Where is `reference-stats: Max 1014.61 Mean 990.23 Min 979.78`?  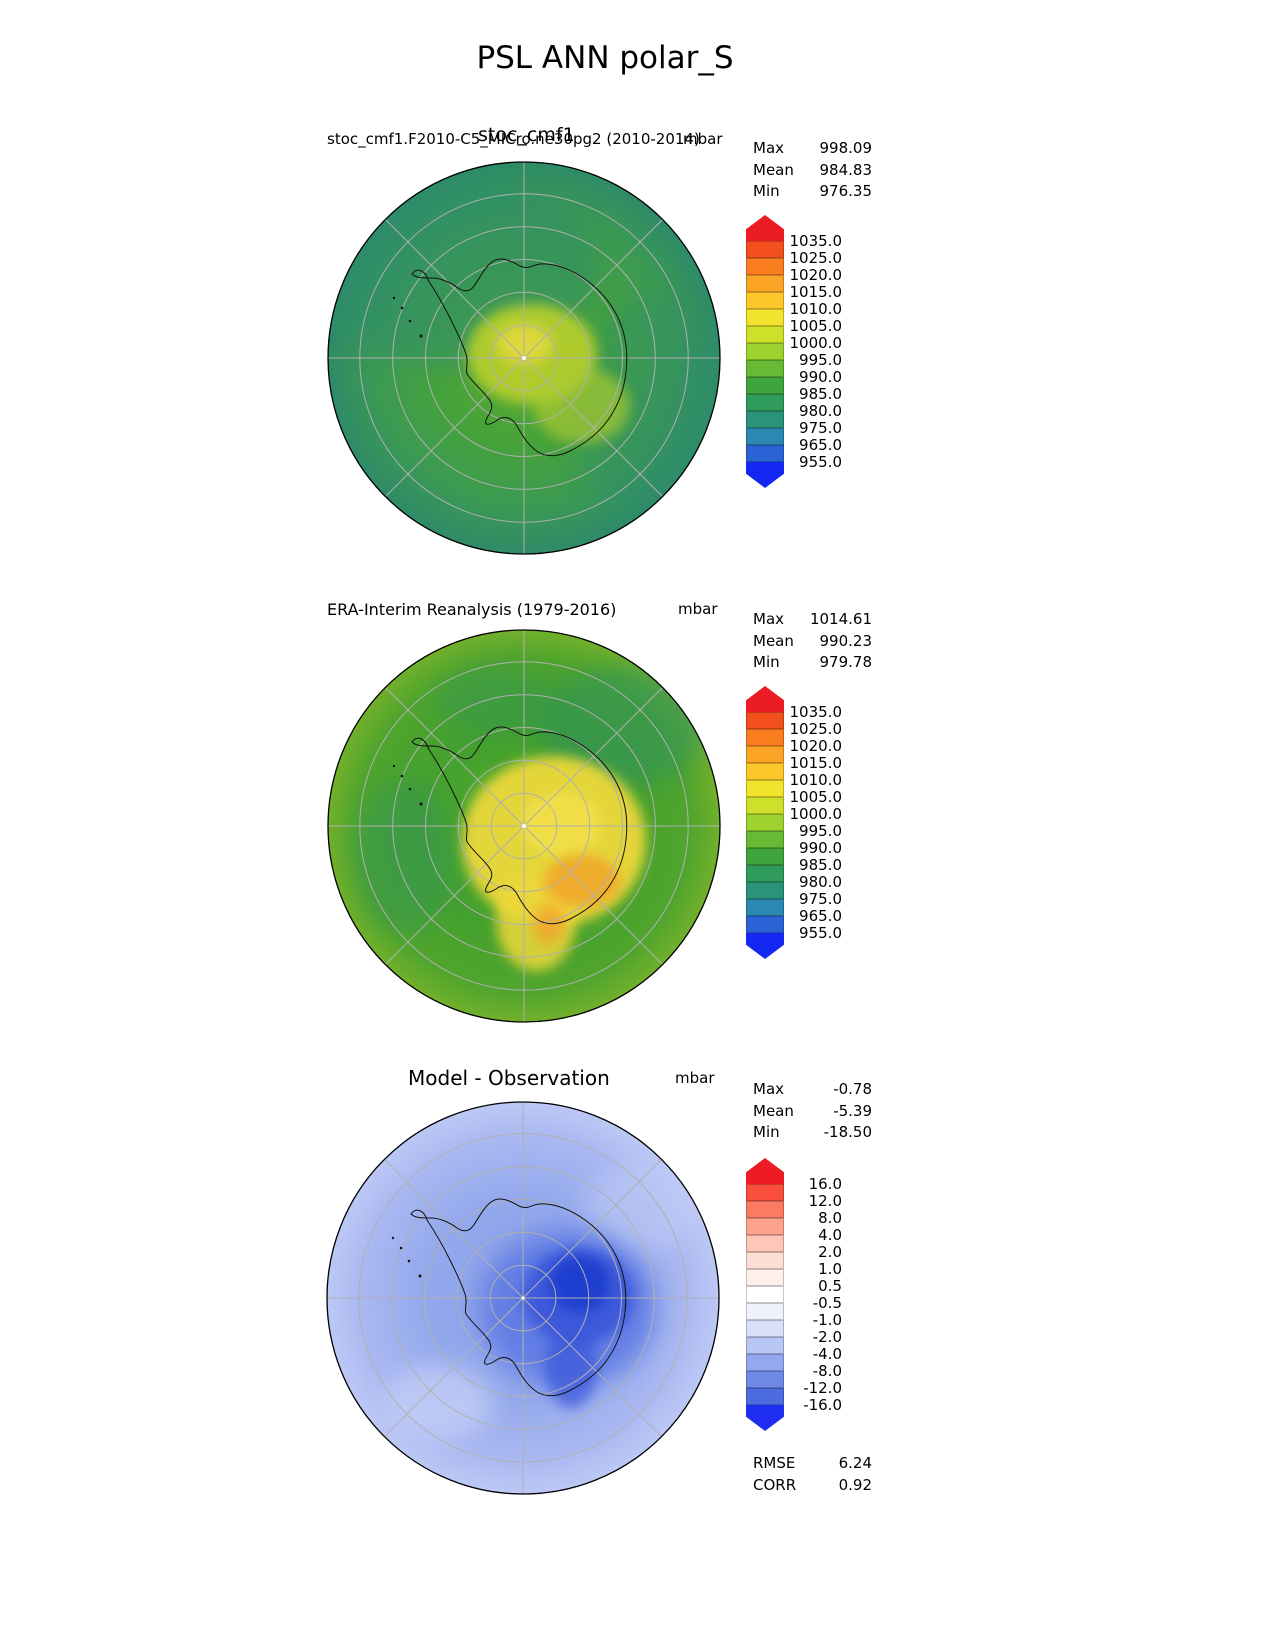
reference-stats: Max 1014.61 Mean 990.23 Min 979.78 is located at coordinates (812, 640).